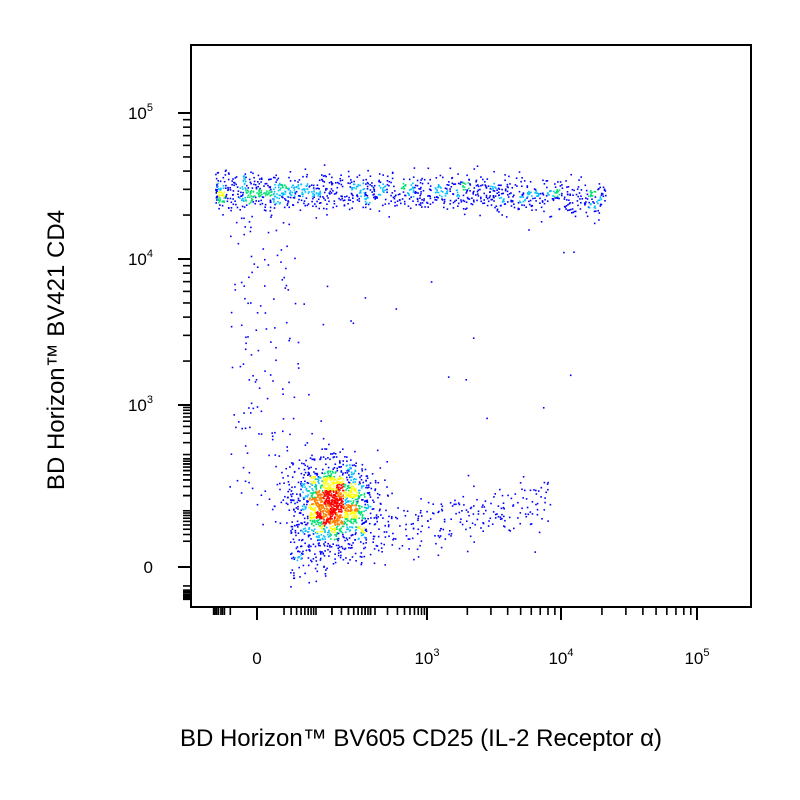 Image resolution: width=800 pixels, height=800 pixels. Describe the element at coordinates (426, 657) in the screenshot. I see `x-tick-label: 103` at that location.